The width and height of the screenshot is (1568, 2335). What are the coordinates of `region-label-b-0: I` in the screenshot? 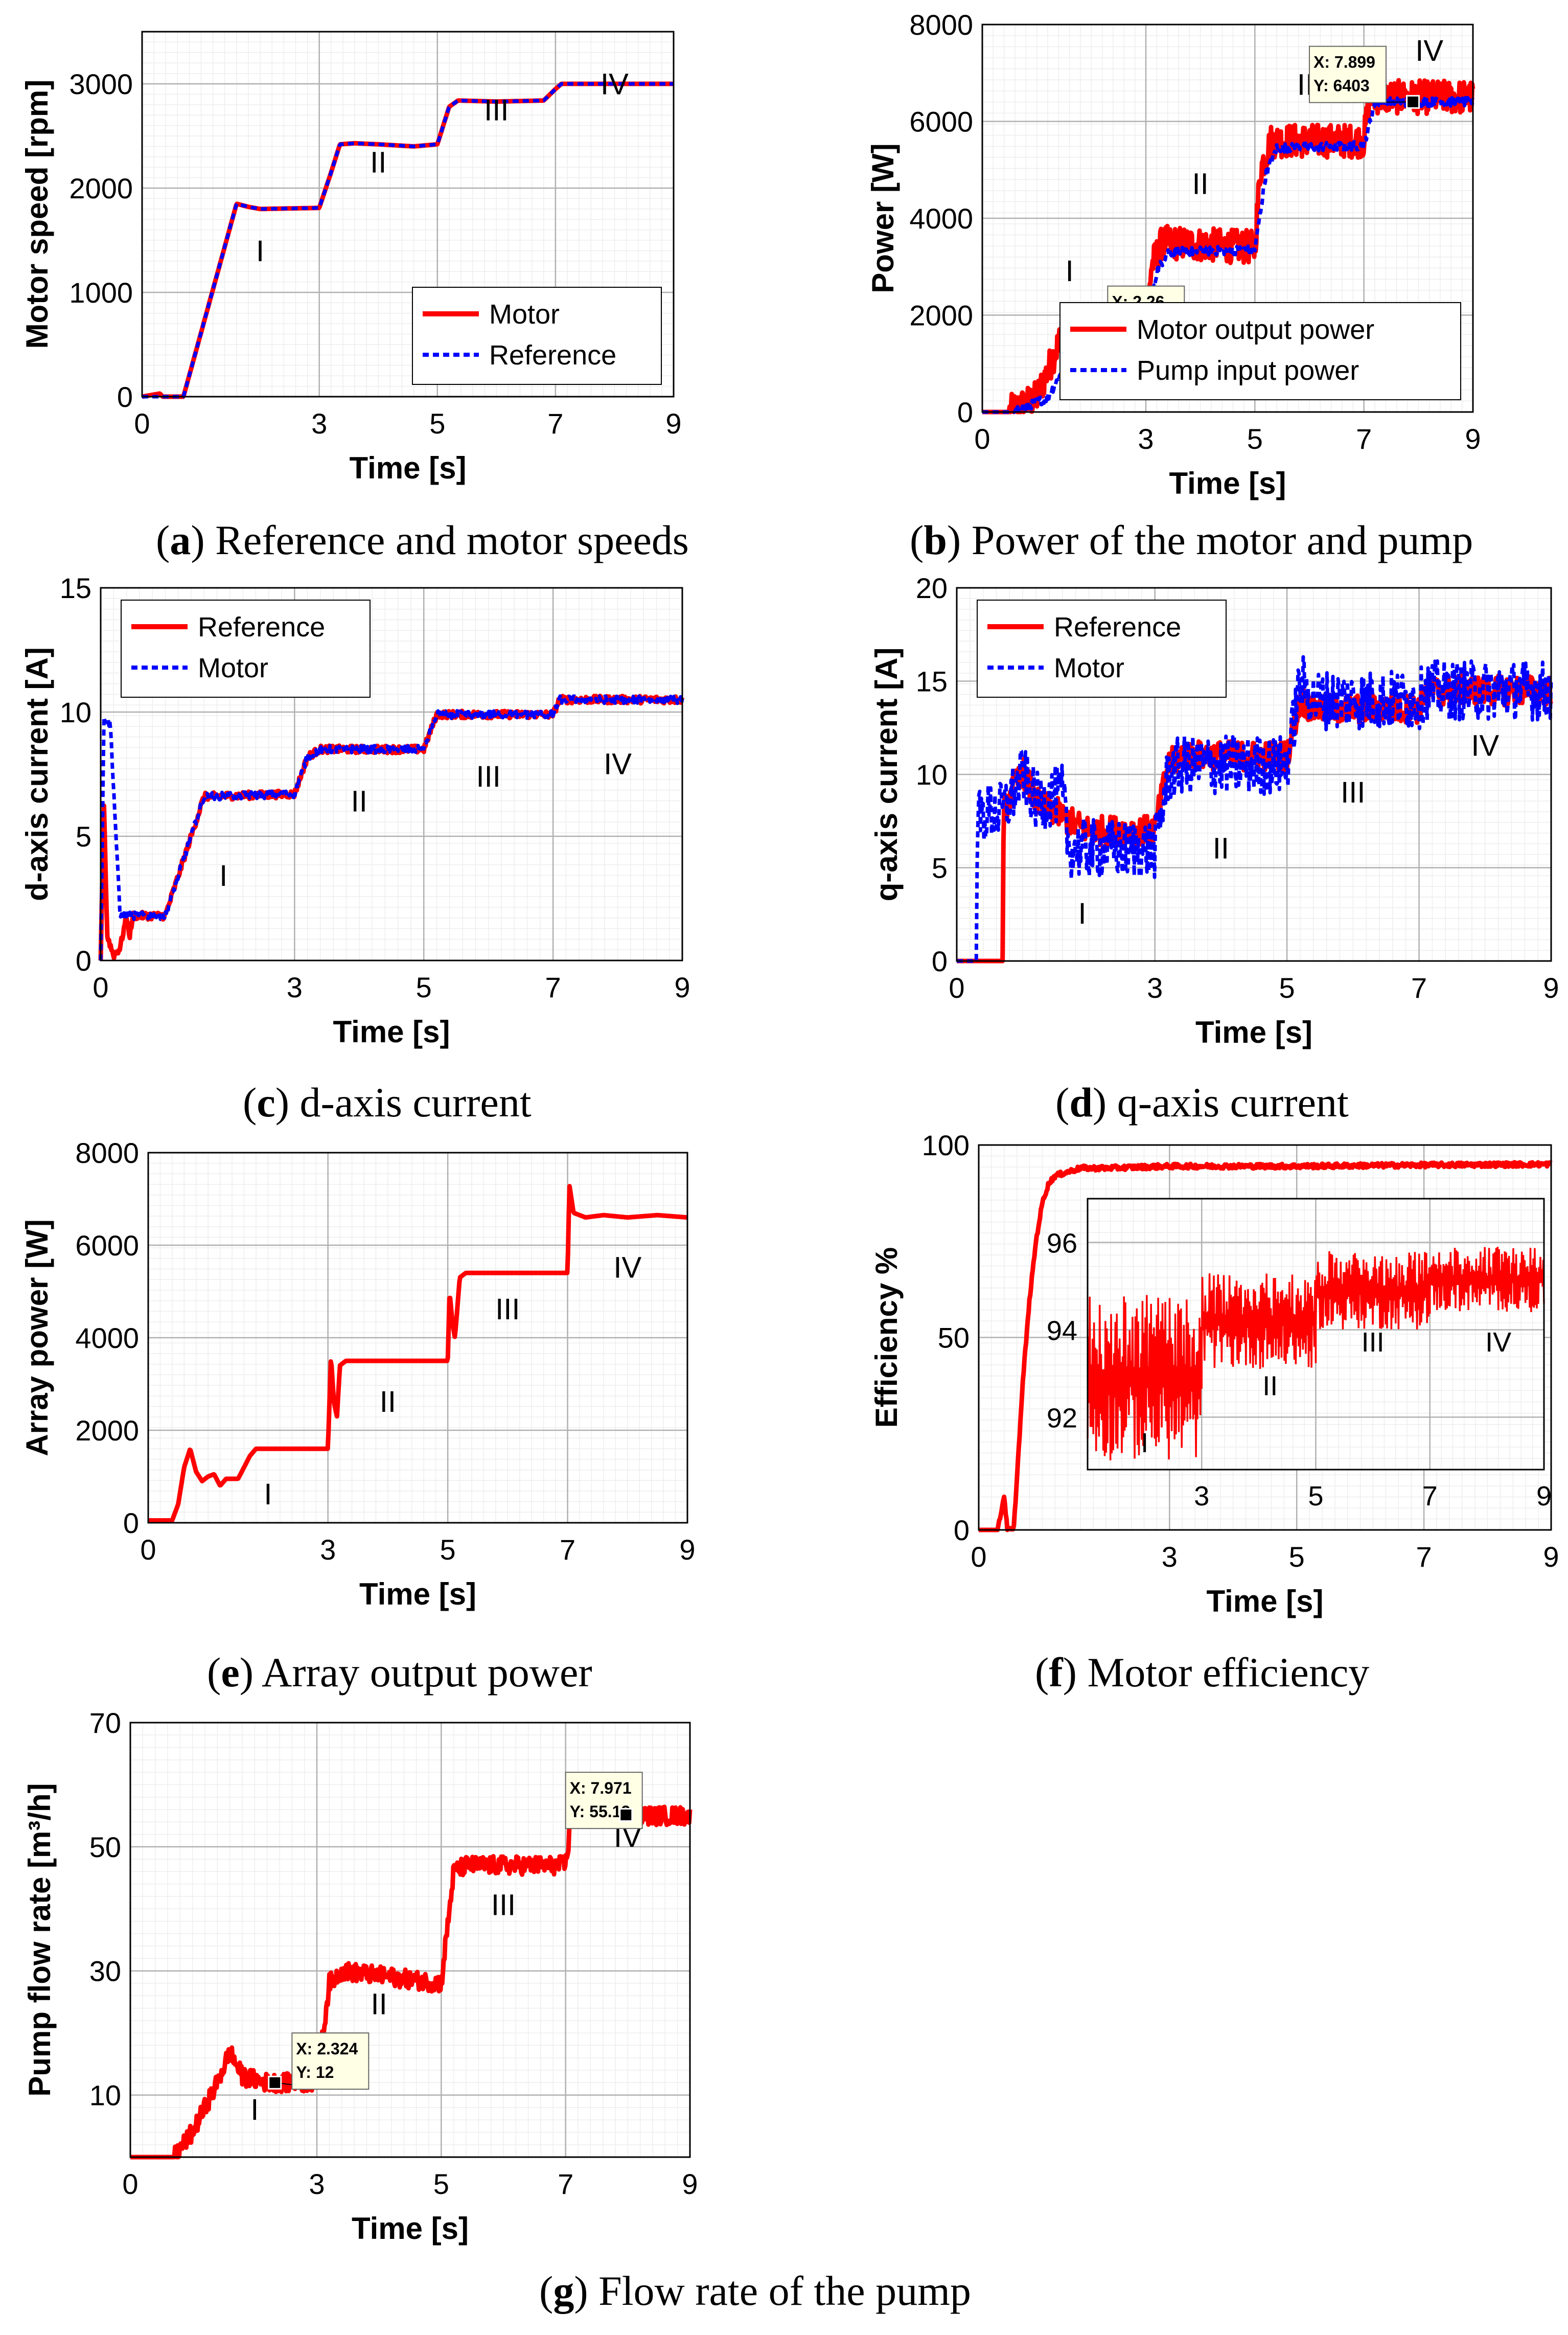 It's located at (1070, 271).